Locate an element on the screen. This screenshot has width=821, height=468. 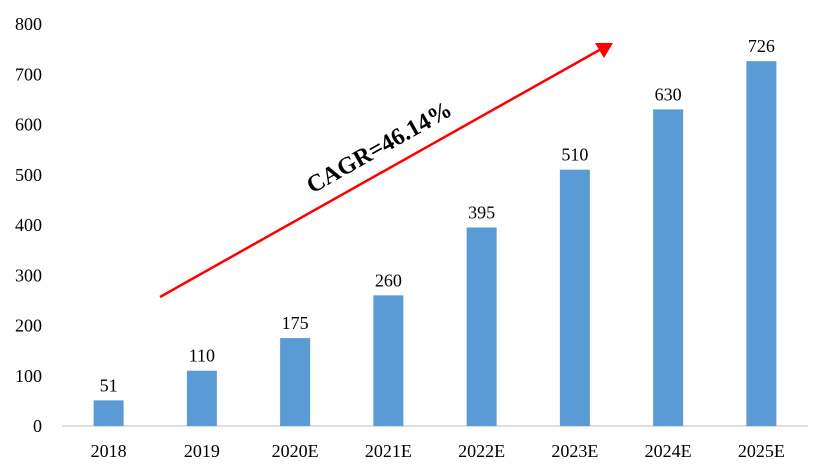
x-tick-label: 2018 is located at coordinates (109, 451).